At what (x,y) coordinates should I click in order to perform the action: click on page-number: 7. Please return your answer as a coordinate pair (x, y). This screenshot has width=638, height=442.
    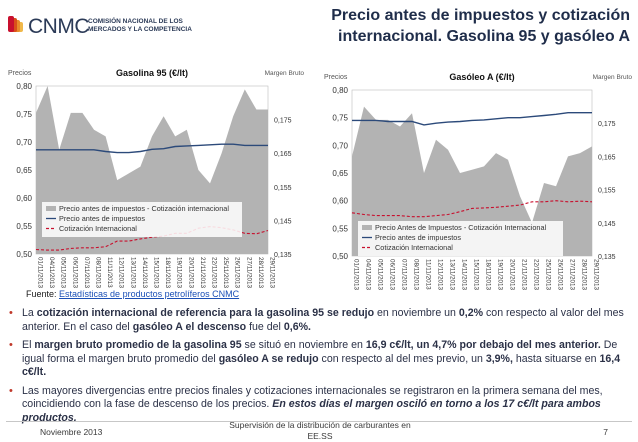
    Looking at the image, I should click on (605, 432).